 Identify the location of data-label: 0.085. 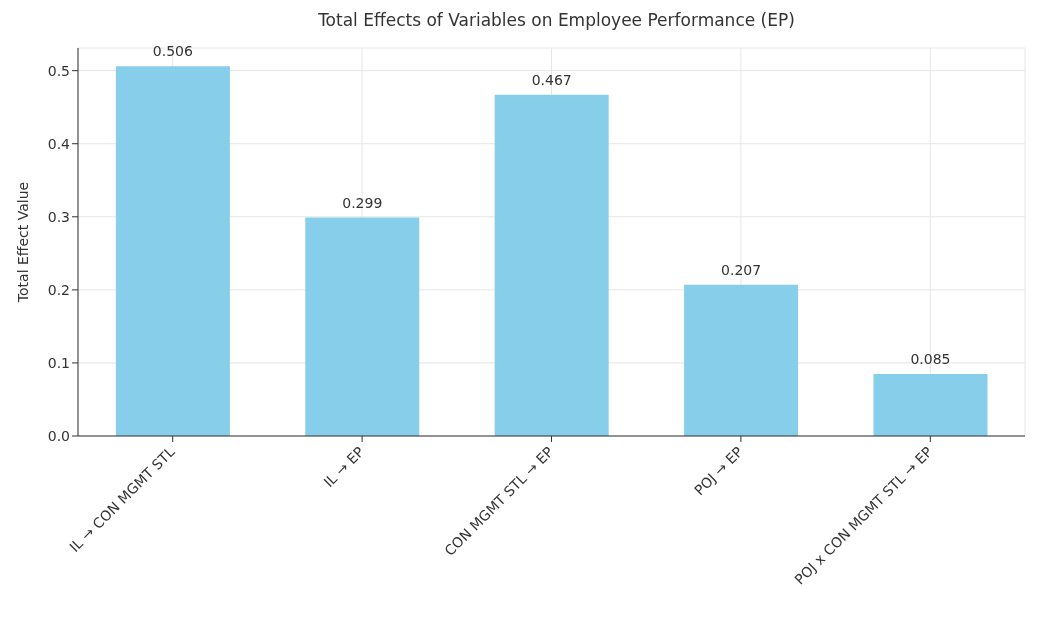
(930, 358).